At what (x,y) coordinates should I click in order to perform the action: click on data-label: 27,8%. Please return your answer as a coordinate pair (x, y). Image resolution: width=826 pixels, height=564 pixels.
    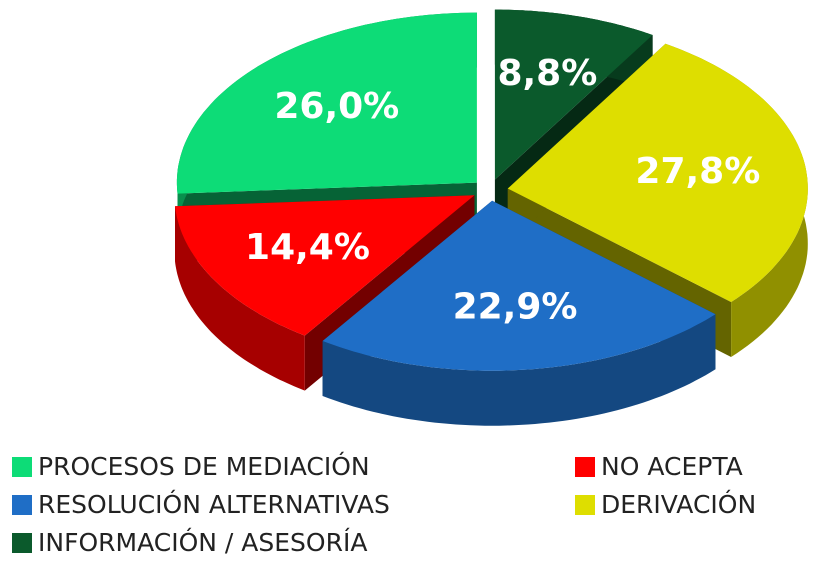
    Looking at the image, I should click on (697, 171).